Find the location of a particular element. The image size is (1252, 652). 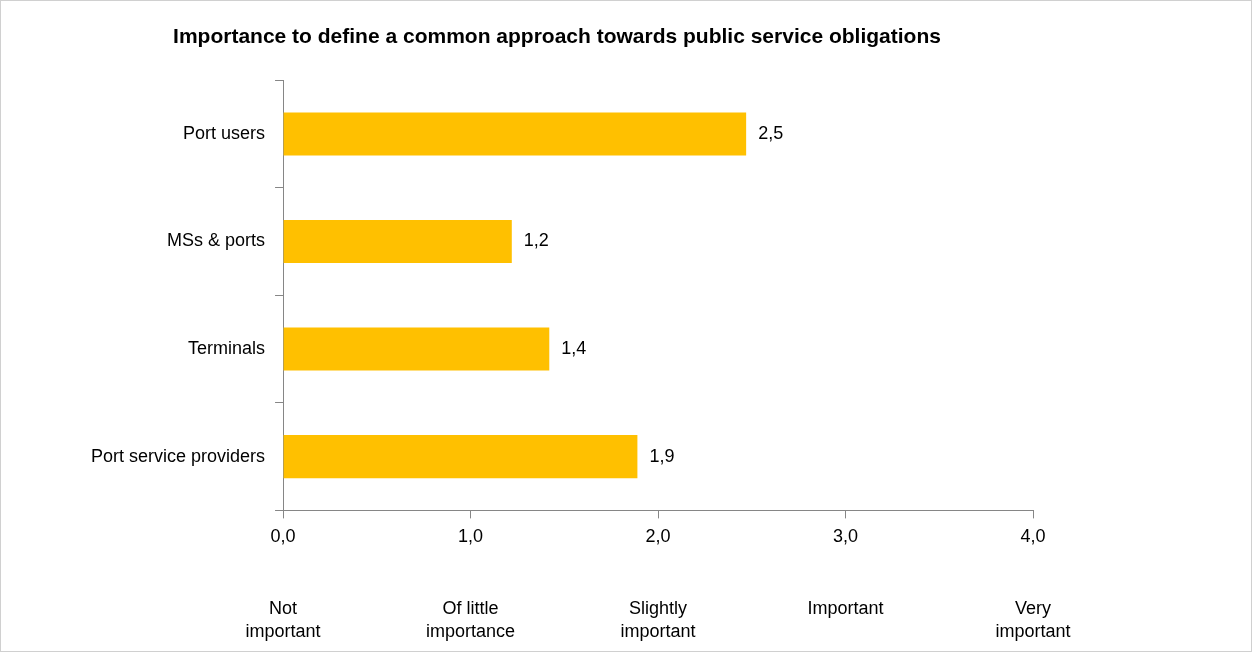

data-label: 1,2 is located at coordinates (536, 240).